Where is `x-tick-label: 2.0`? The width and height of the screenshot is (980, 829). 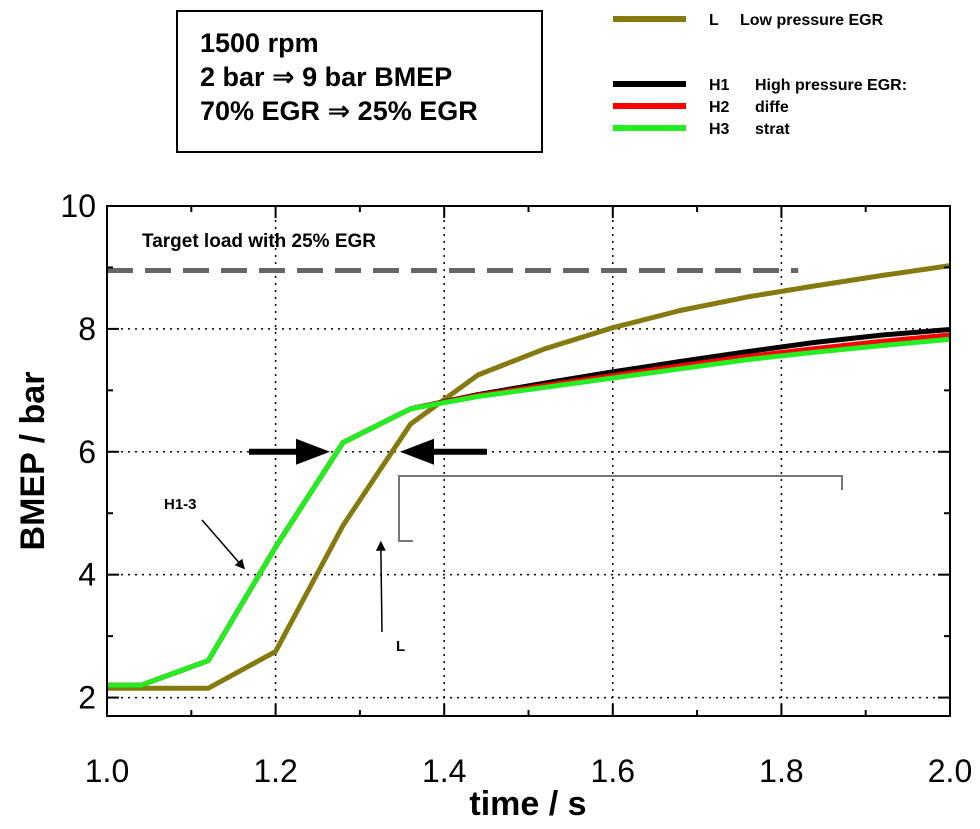
x-tick-label: 2.0 is located at coordinates (950, 771).